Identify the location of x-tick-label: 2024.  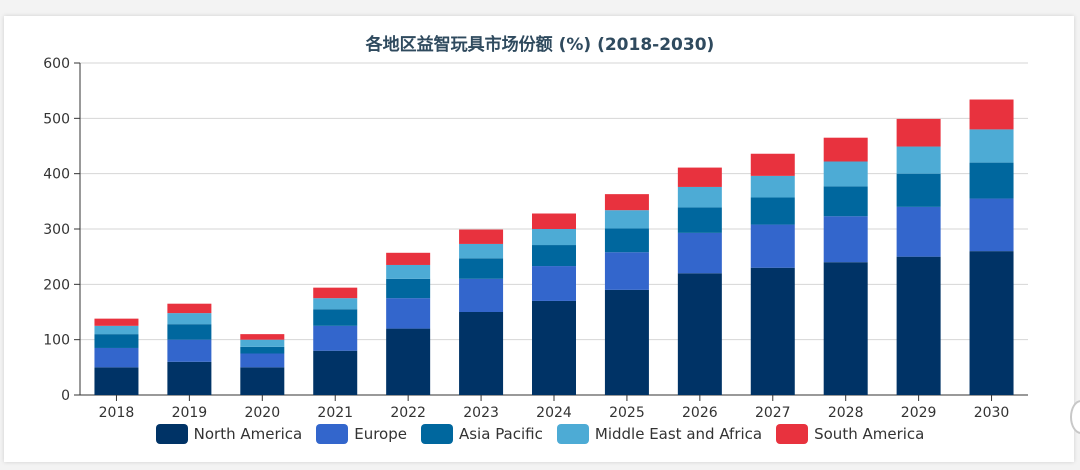
(554, 413).